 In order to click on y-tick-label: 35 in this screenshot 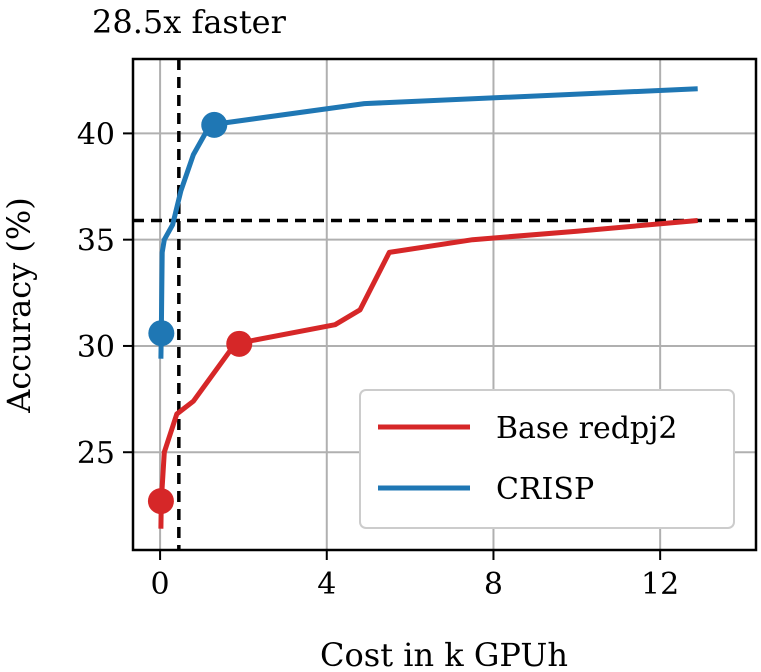, I will do `click(96, 241)`.